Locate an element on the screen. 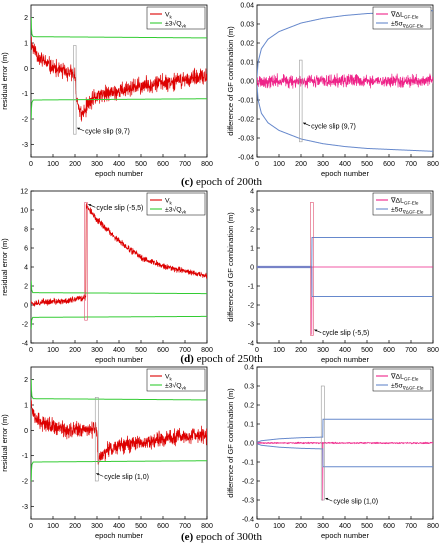 Image resolution: width=443 pixels, height=550 pixels. y-tick-label-d-left-7: 10 is located at coordinates (24, 211).